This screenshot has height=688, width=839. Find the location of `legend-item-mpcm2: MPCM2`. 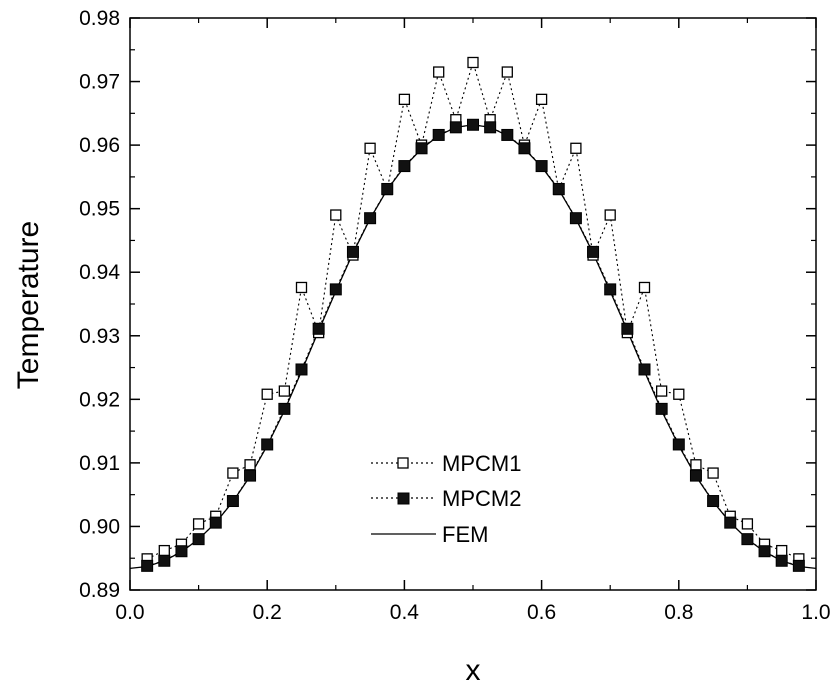

legend-item-mpcm2: MPCM2 is located at coordinates (446, 498).